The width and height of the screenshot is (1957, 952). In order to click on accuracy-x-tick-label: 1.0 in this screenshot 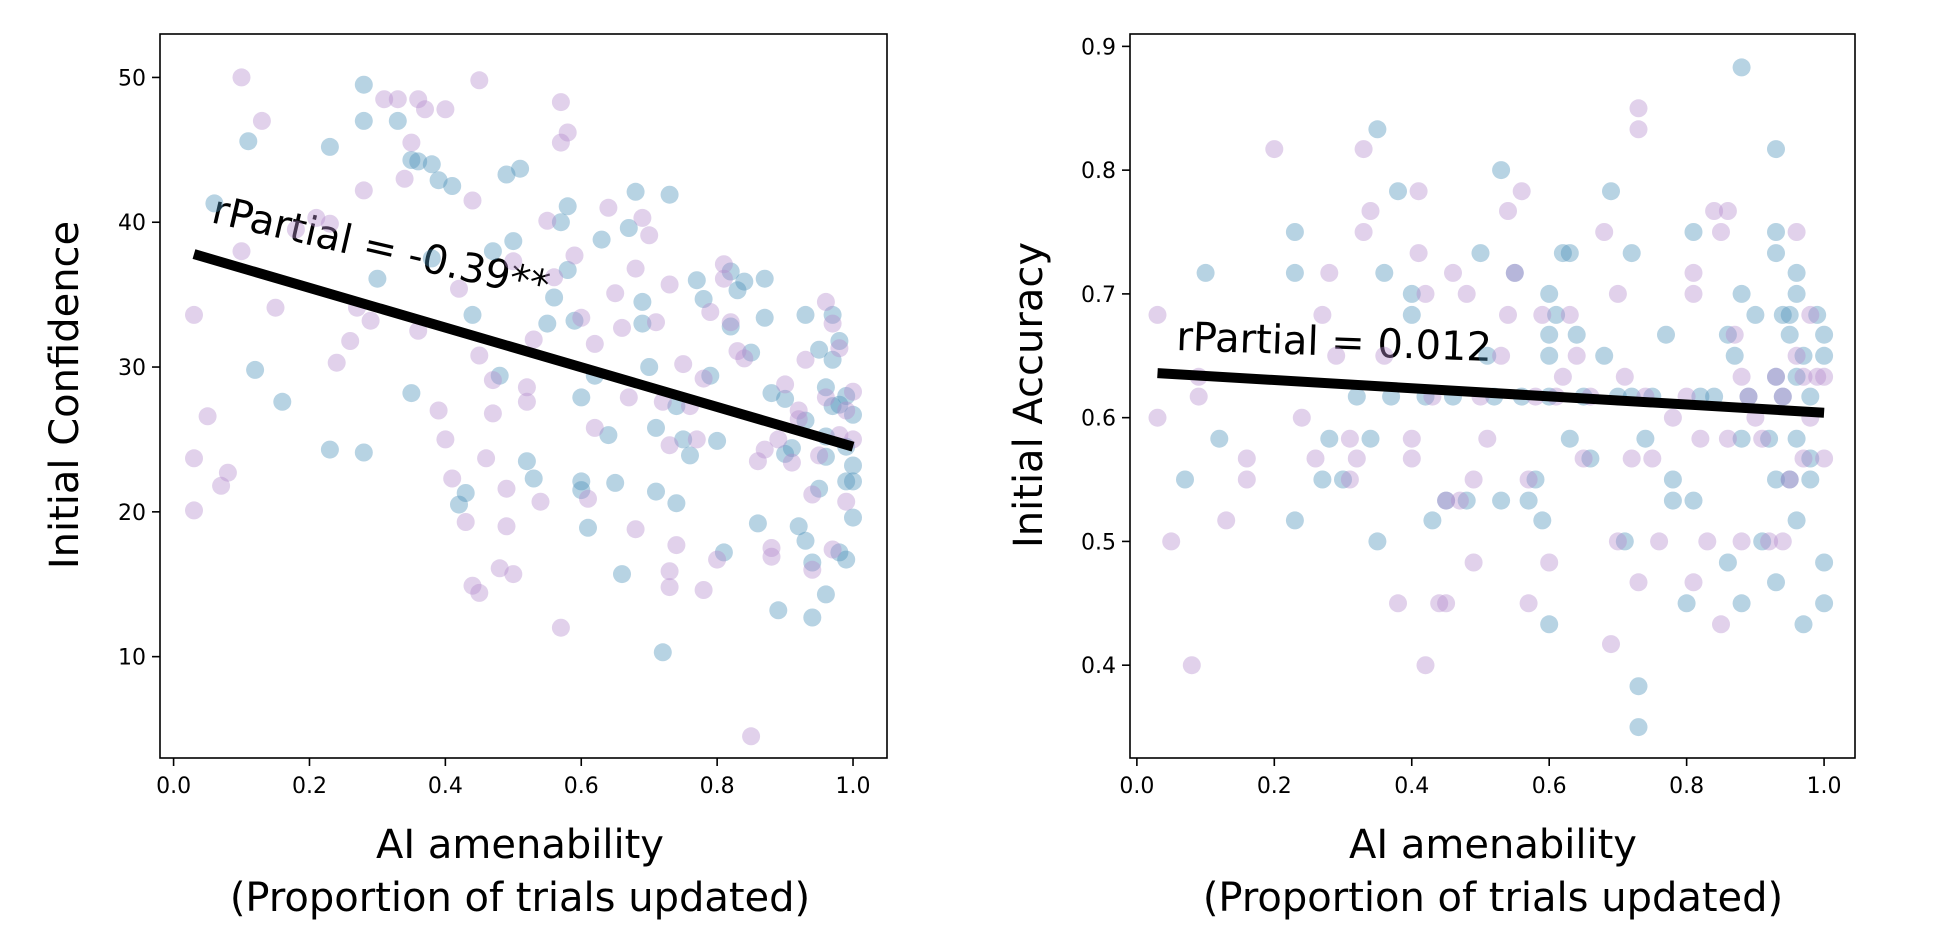, I will do `click(1824, 786)`.